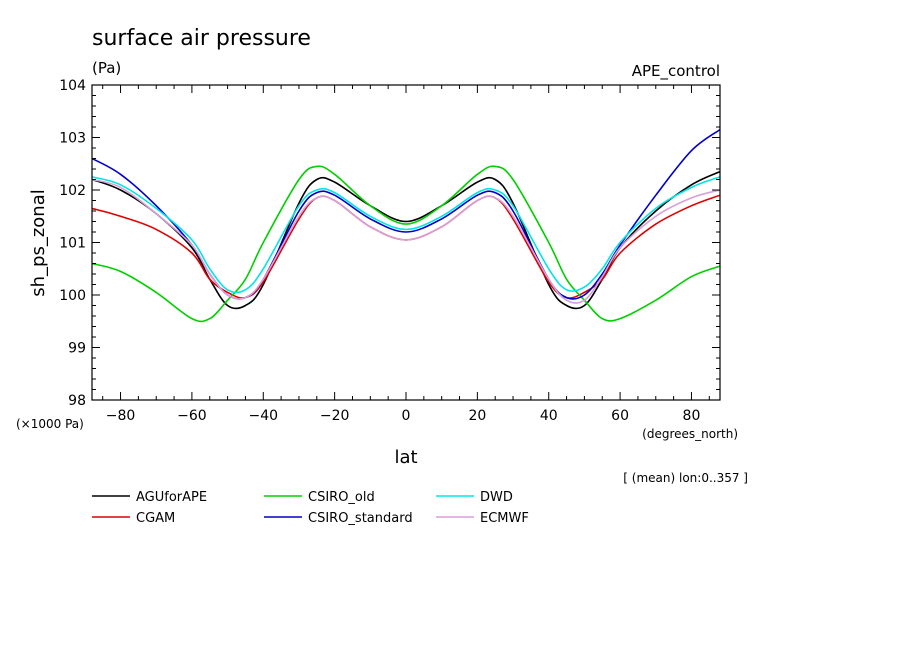 The height and width of the screenshot is (654, 904). What do you see at coordinates (690, 434) in the screenshot?
I see `x-units-label: (degrees_north)` at bounding box center [690, 434].